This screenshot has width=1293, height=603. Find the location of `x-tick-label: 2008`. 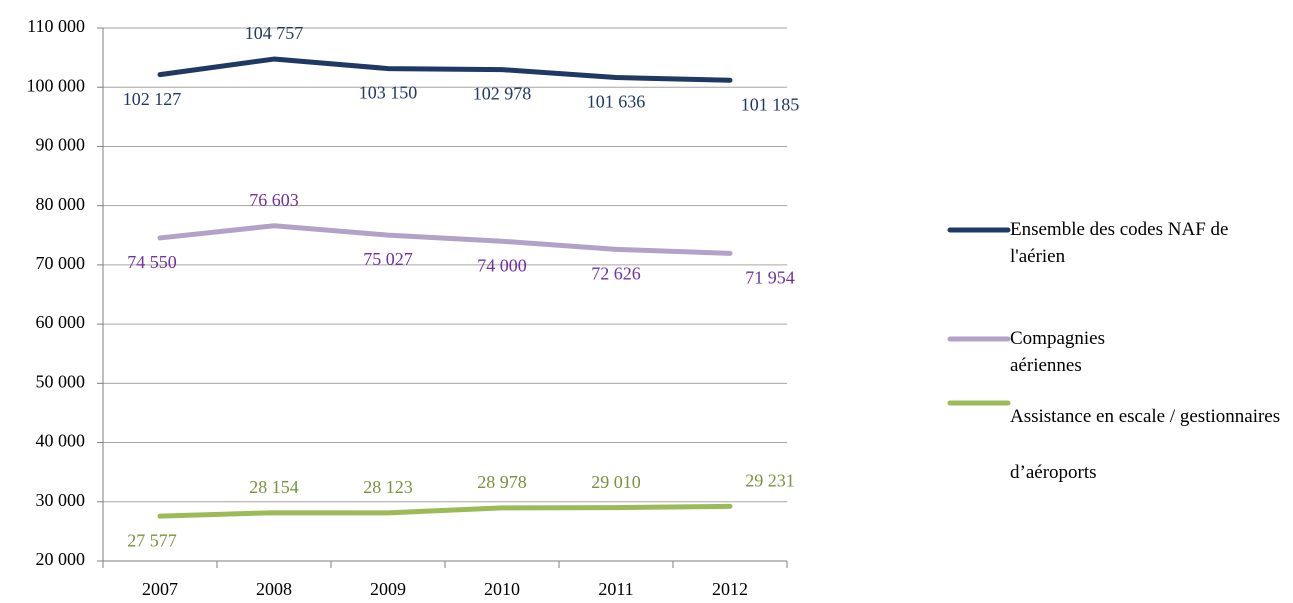

x-tick-label: 2008 is located at coordinates (274, 589).